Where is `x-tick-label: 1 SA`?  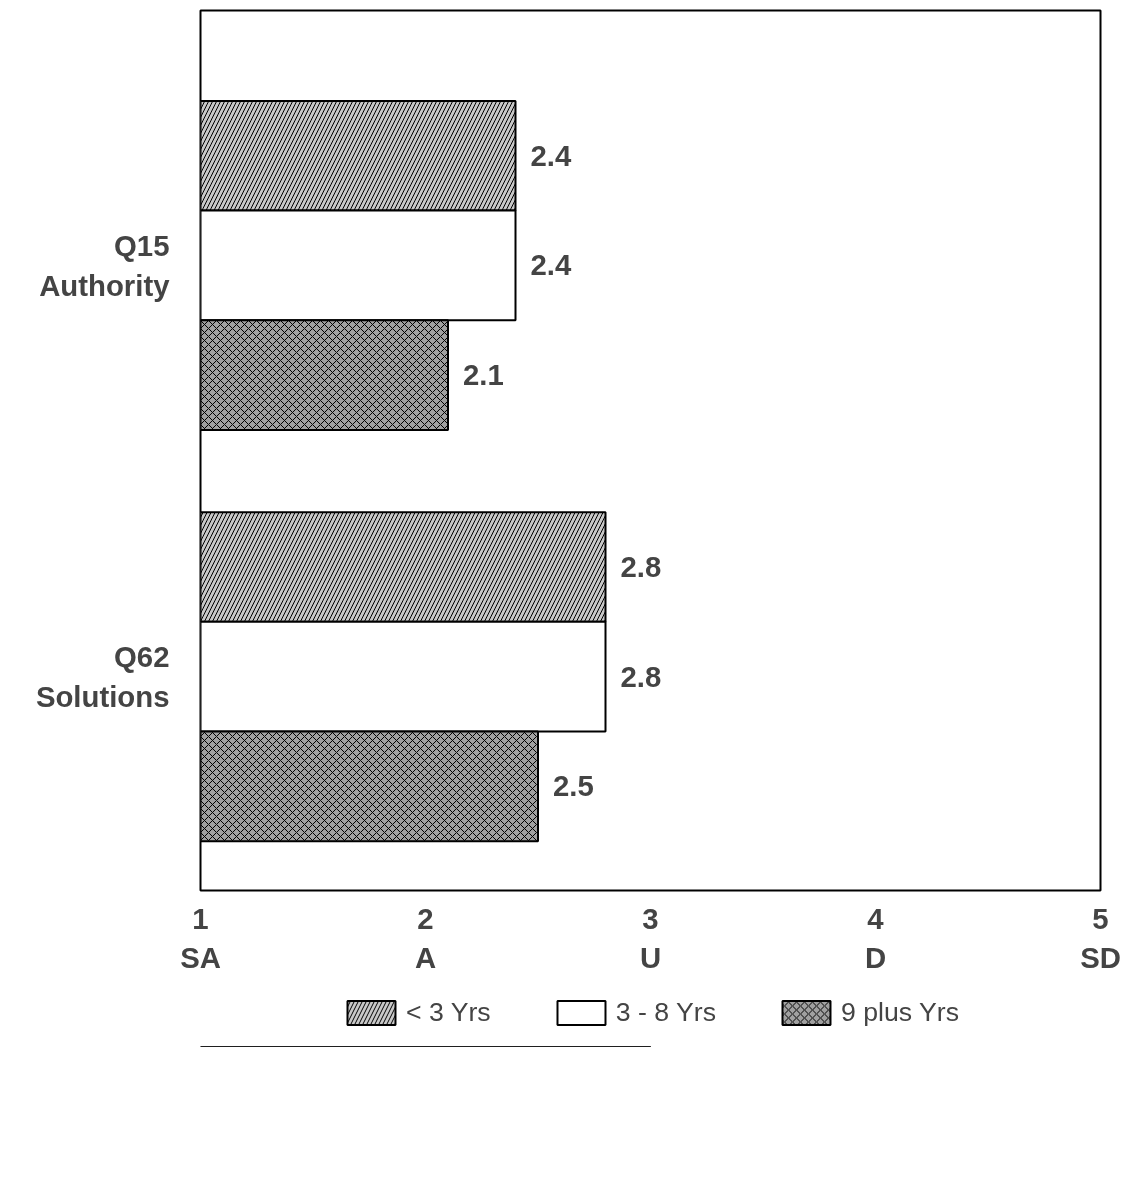
x-tick-label: 1 SA is located at coordinates (200, 938).